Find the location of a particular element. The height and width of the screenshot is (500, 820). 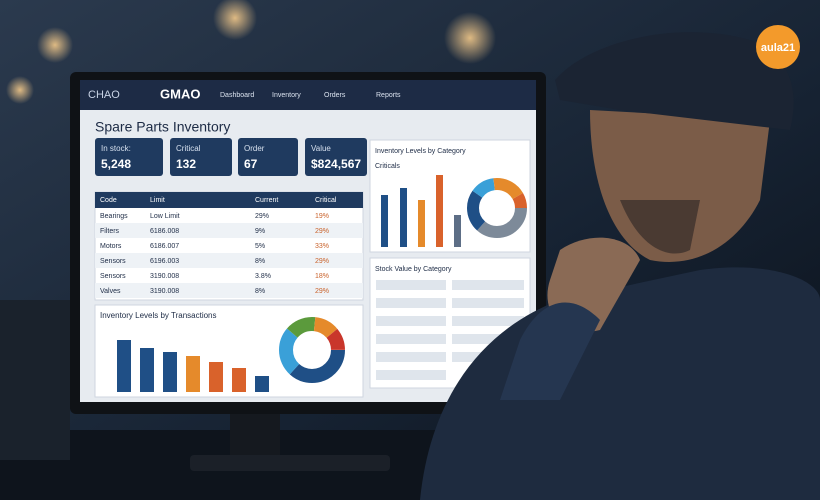

table-cell: 19% is located at coordinates (322, 216).